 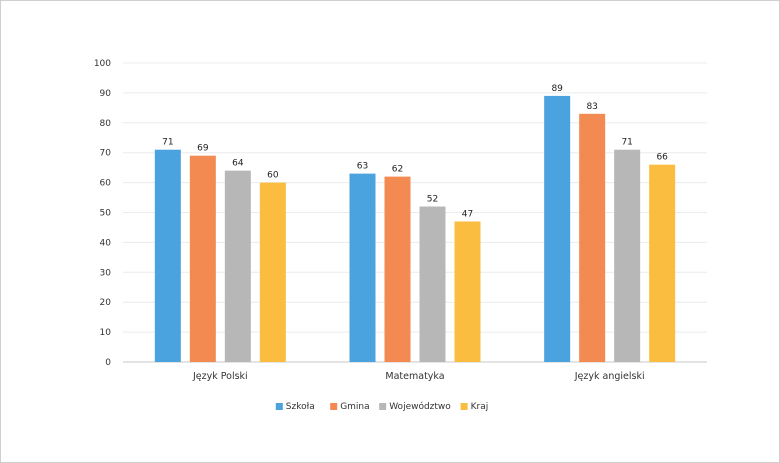 What do you see at coordinates (106, 214) in the screenshot?
I see `y-tick-label: 50` at bounding box center [106, 214].